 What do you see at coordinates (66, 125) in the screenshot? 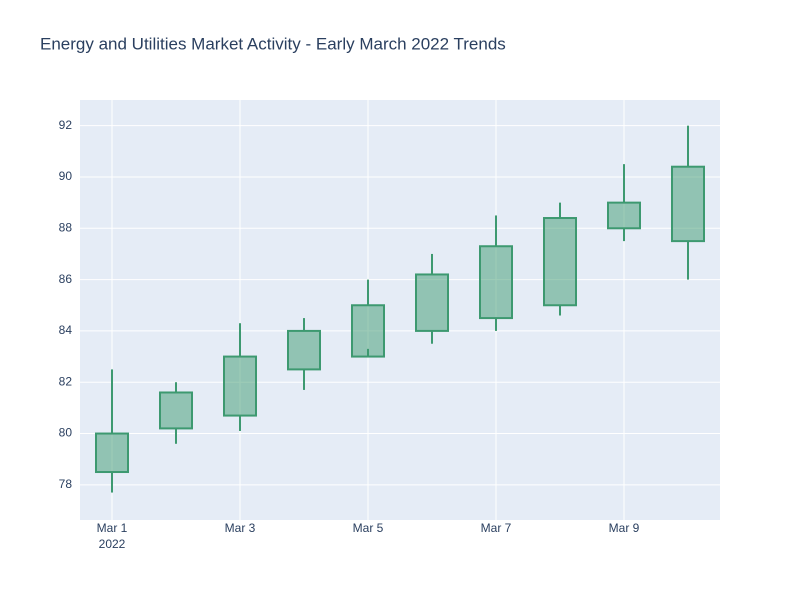
I see `y-tick-label: 92` at bounding box center [66, 125].